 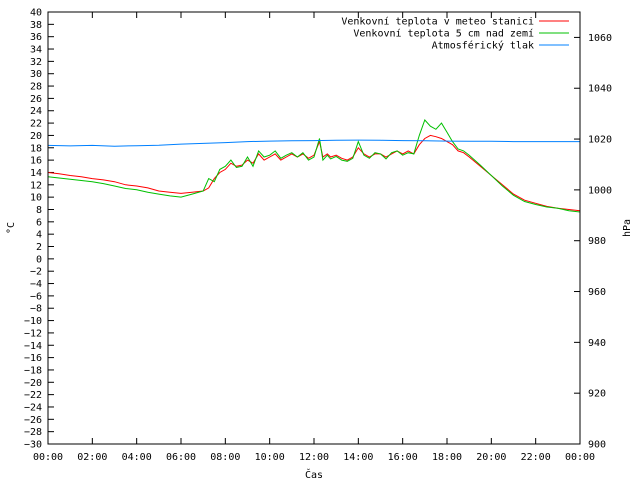 What do you see at coordinates (36, 198) in the screenshot?
I see `y-tick-label: 10` at bounding box center [36, 198].